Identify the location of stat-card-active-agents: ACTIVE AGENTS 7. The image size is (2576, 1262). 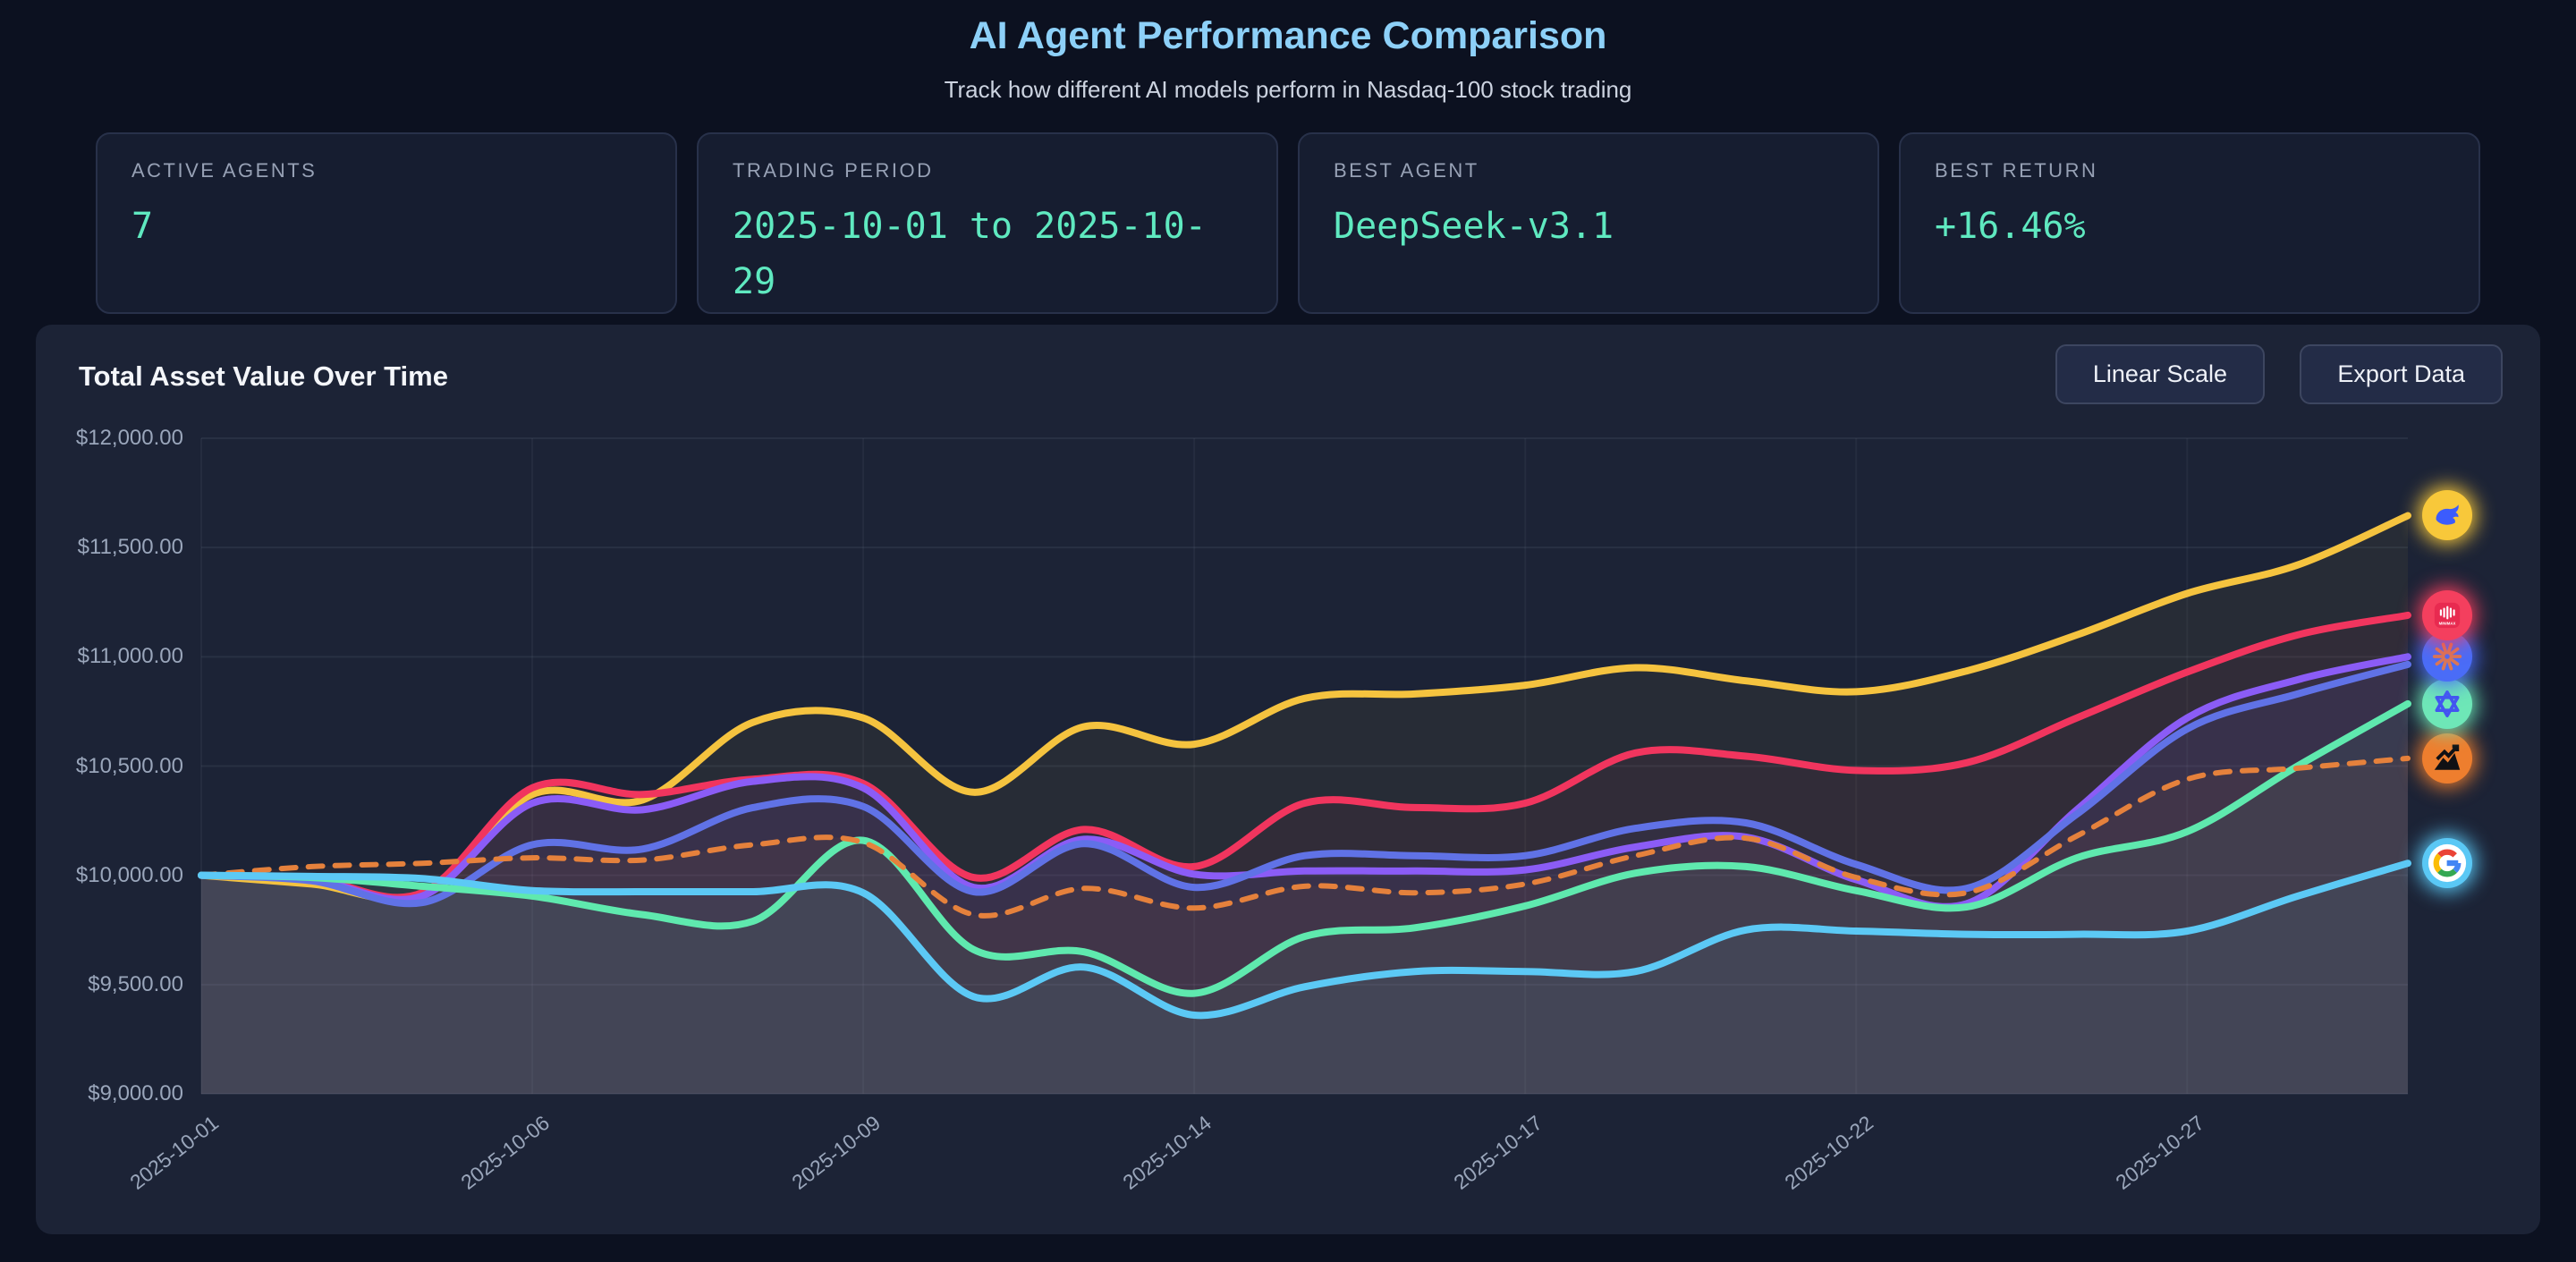
(386, 223).